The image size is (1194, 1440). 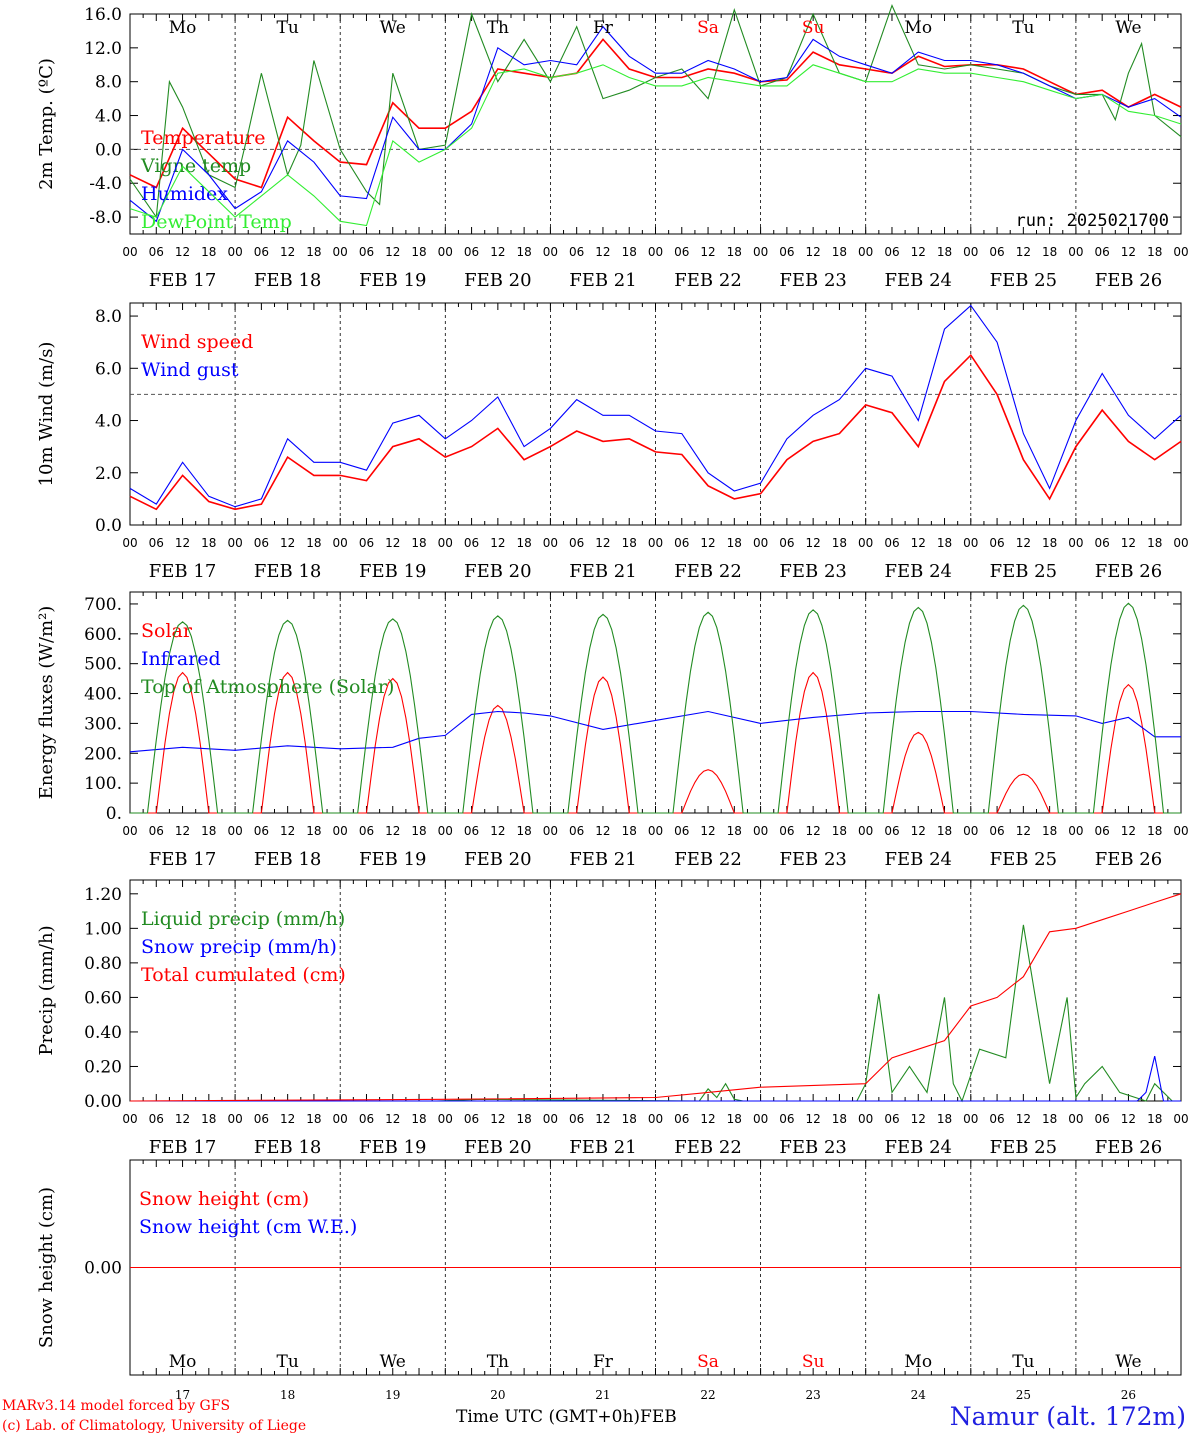 What do you see at coordinates (1128, 1395) in the screenshot?
I see `day-number-label: 26` at bounding box center [1128, 1395].